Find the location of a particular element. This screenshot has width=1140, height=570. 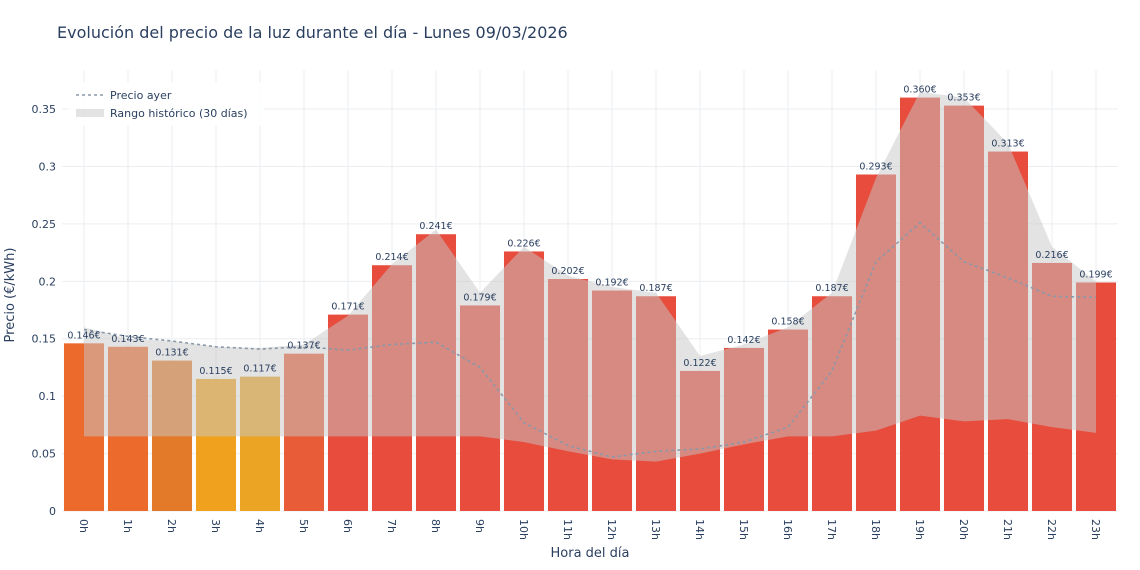

legend-label: Precio ayer is located at coordinates (141, 95).